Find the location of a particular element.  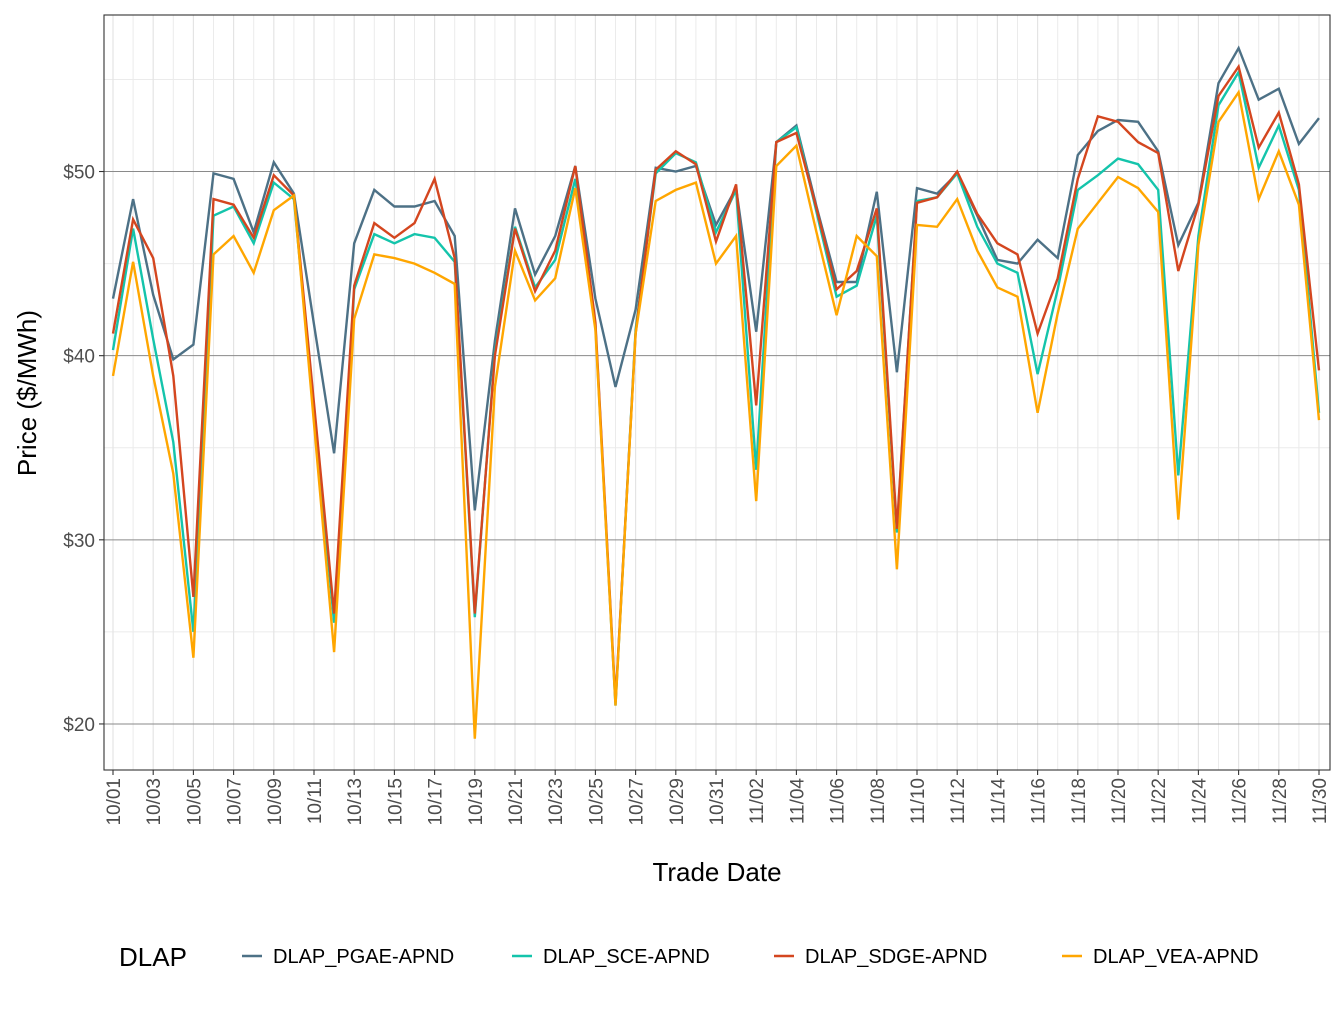

legend-label: DLAP_PGAE-APND is located at coordinates (363, 957).